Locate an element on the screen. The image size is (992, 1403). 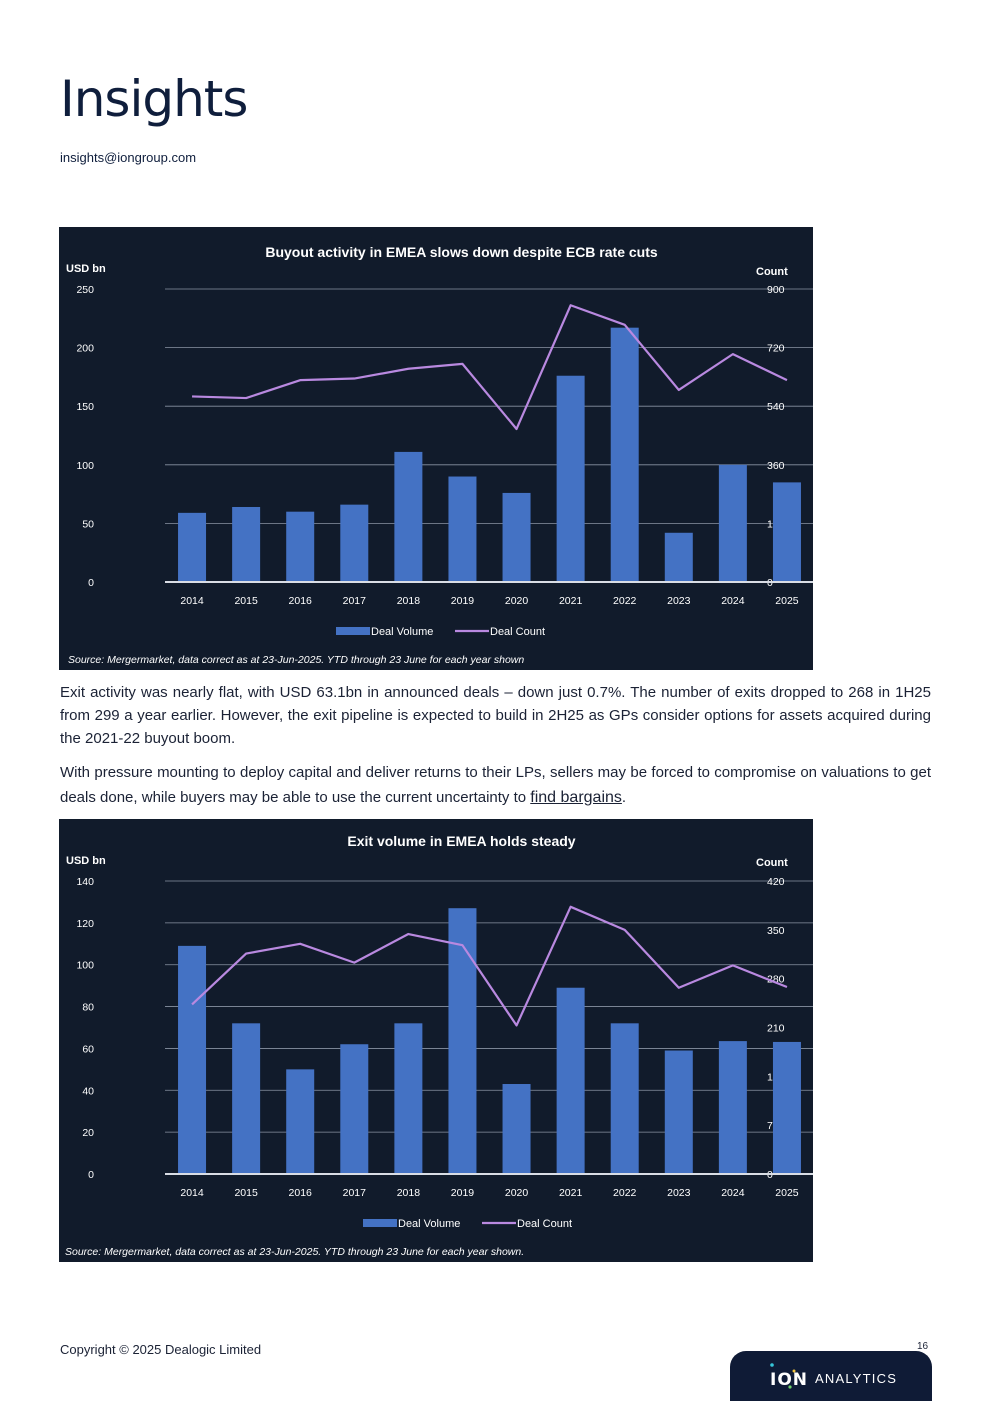
y2-tick-label: 360 is located at coordinates (776, 466).